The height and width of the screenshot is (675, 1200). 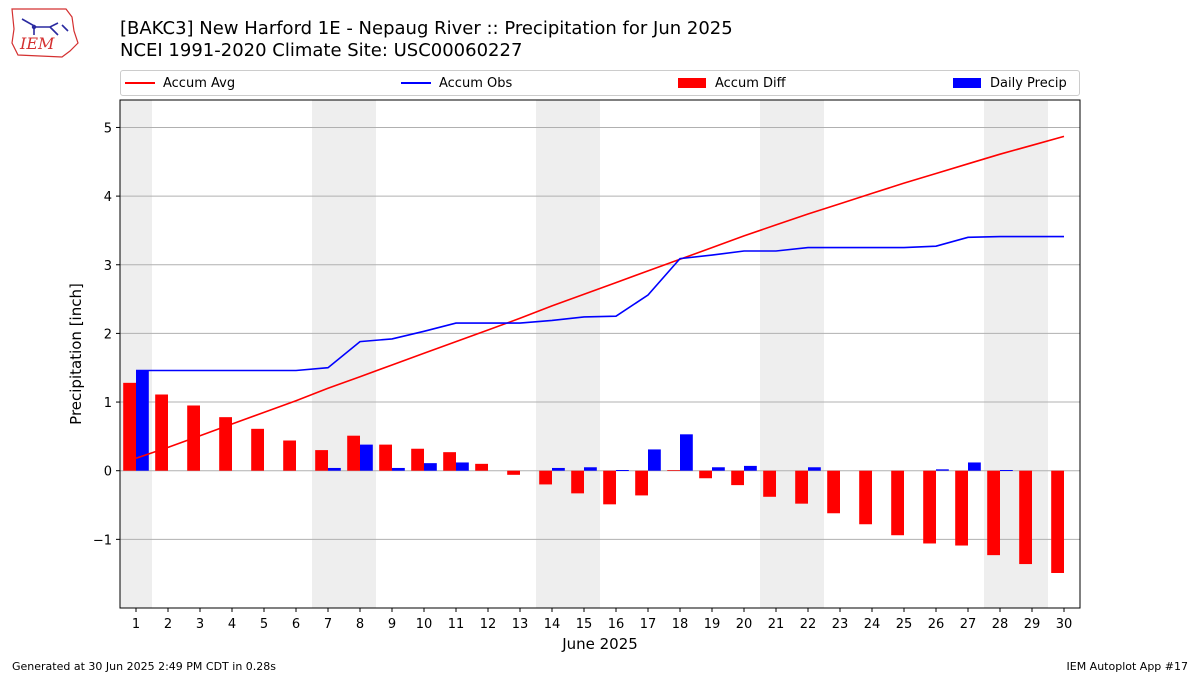 I want to click on legend-accum-obs: Accum Obs, so click(x=456, y=83).